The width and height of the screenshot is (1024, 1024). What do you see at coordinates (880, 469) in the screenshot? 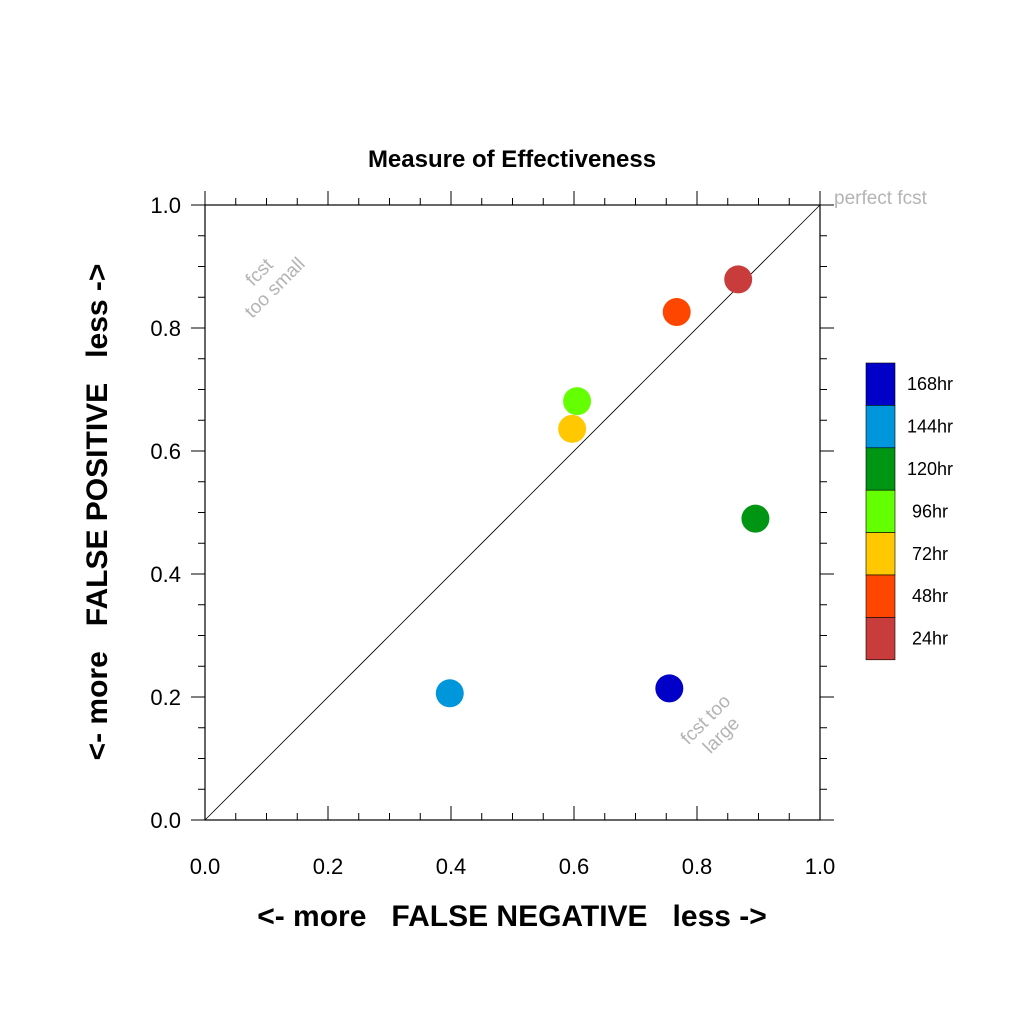
I see `legend-swatch-120hr` at bounding box center [880, 469].